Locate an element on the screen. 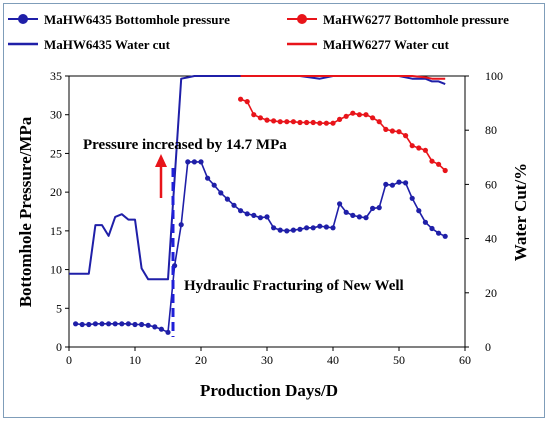  x-tick-label: 50 is located at coordinates (399, 360).